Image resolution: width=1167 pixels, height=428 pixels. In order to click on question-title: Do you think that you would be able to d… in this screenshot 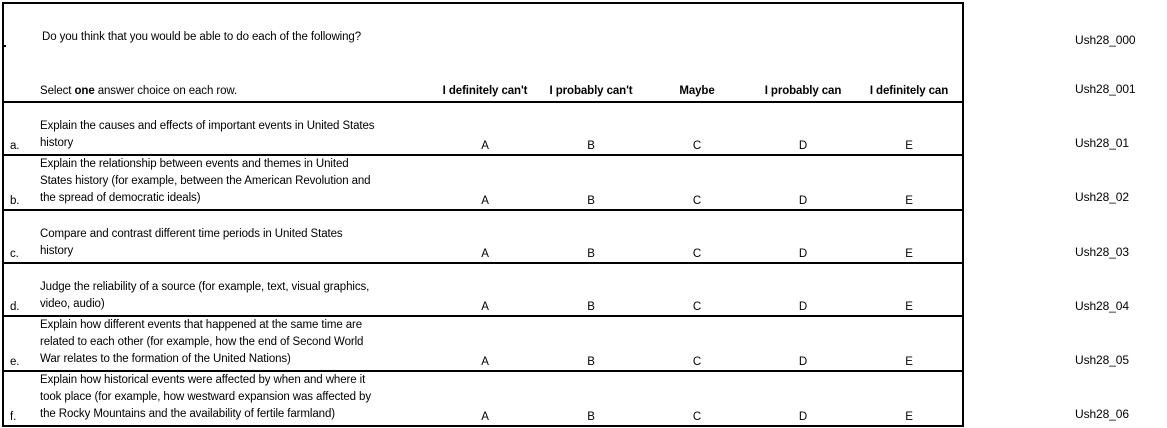, I will do `click(202, 37)`.